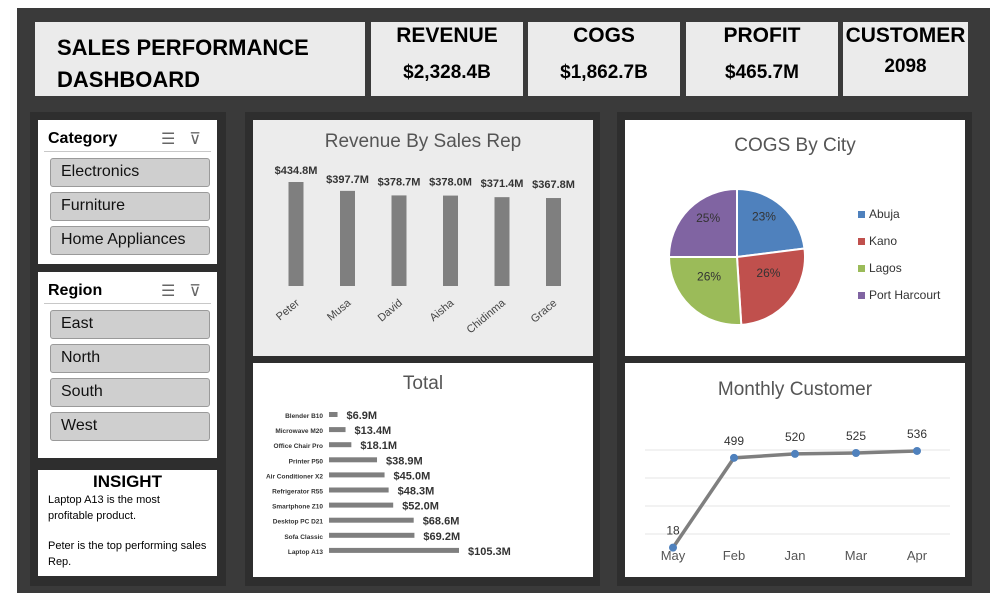 The height and width of the screenshot is (598, 990). What do you see at coordinates (544, 311) in the screenshot?
I see `category-label: Grace` at bounding box center [544, 311].